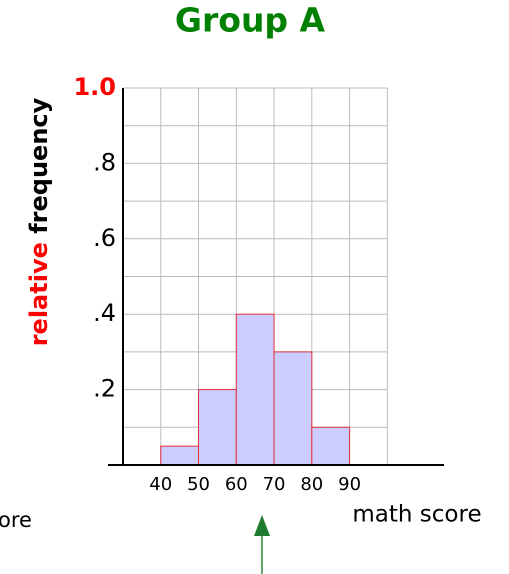 The height and width of the screenshot is (574, 509). Describe the element at coordinates (349, 484) in the screenshot. I see `x-tick-label: 90` at that location.